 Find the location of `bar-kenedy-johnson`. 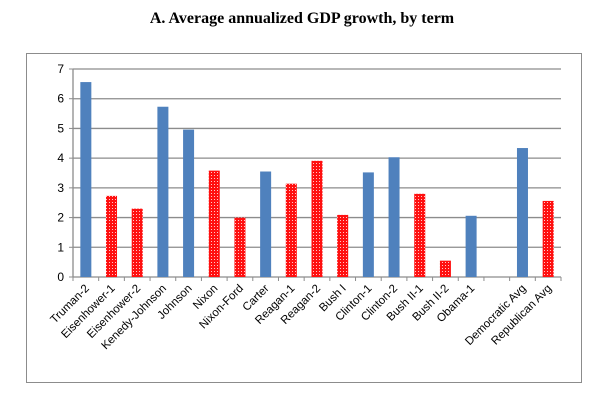

bar-kenedy-johnson is located at coordinates (163, 191).